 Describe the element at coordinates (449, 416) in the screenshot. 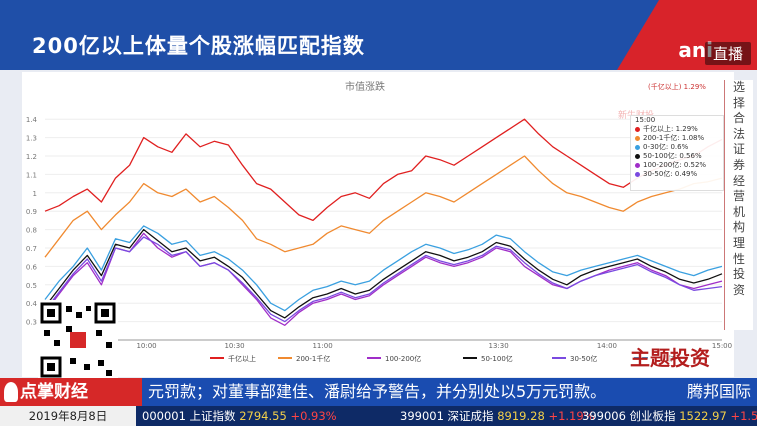

I see `index-name: 399001 深证成指` at that location.